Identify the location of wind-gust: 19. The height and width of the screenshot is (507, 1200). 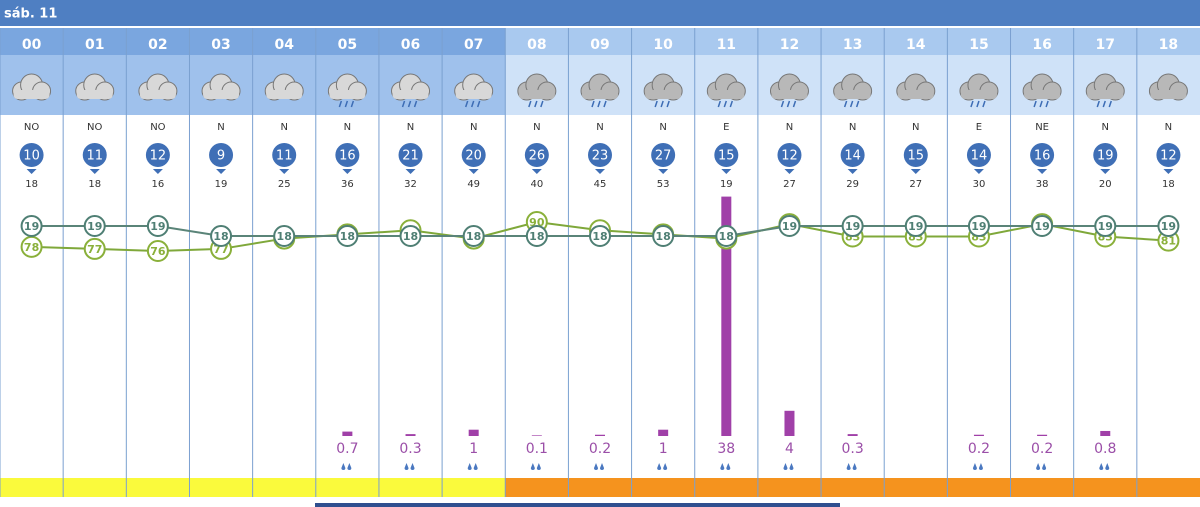
(726, 184).